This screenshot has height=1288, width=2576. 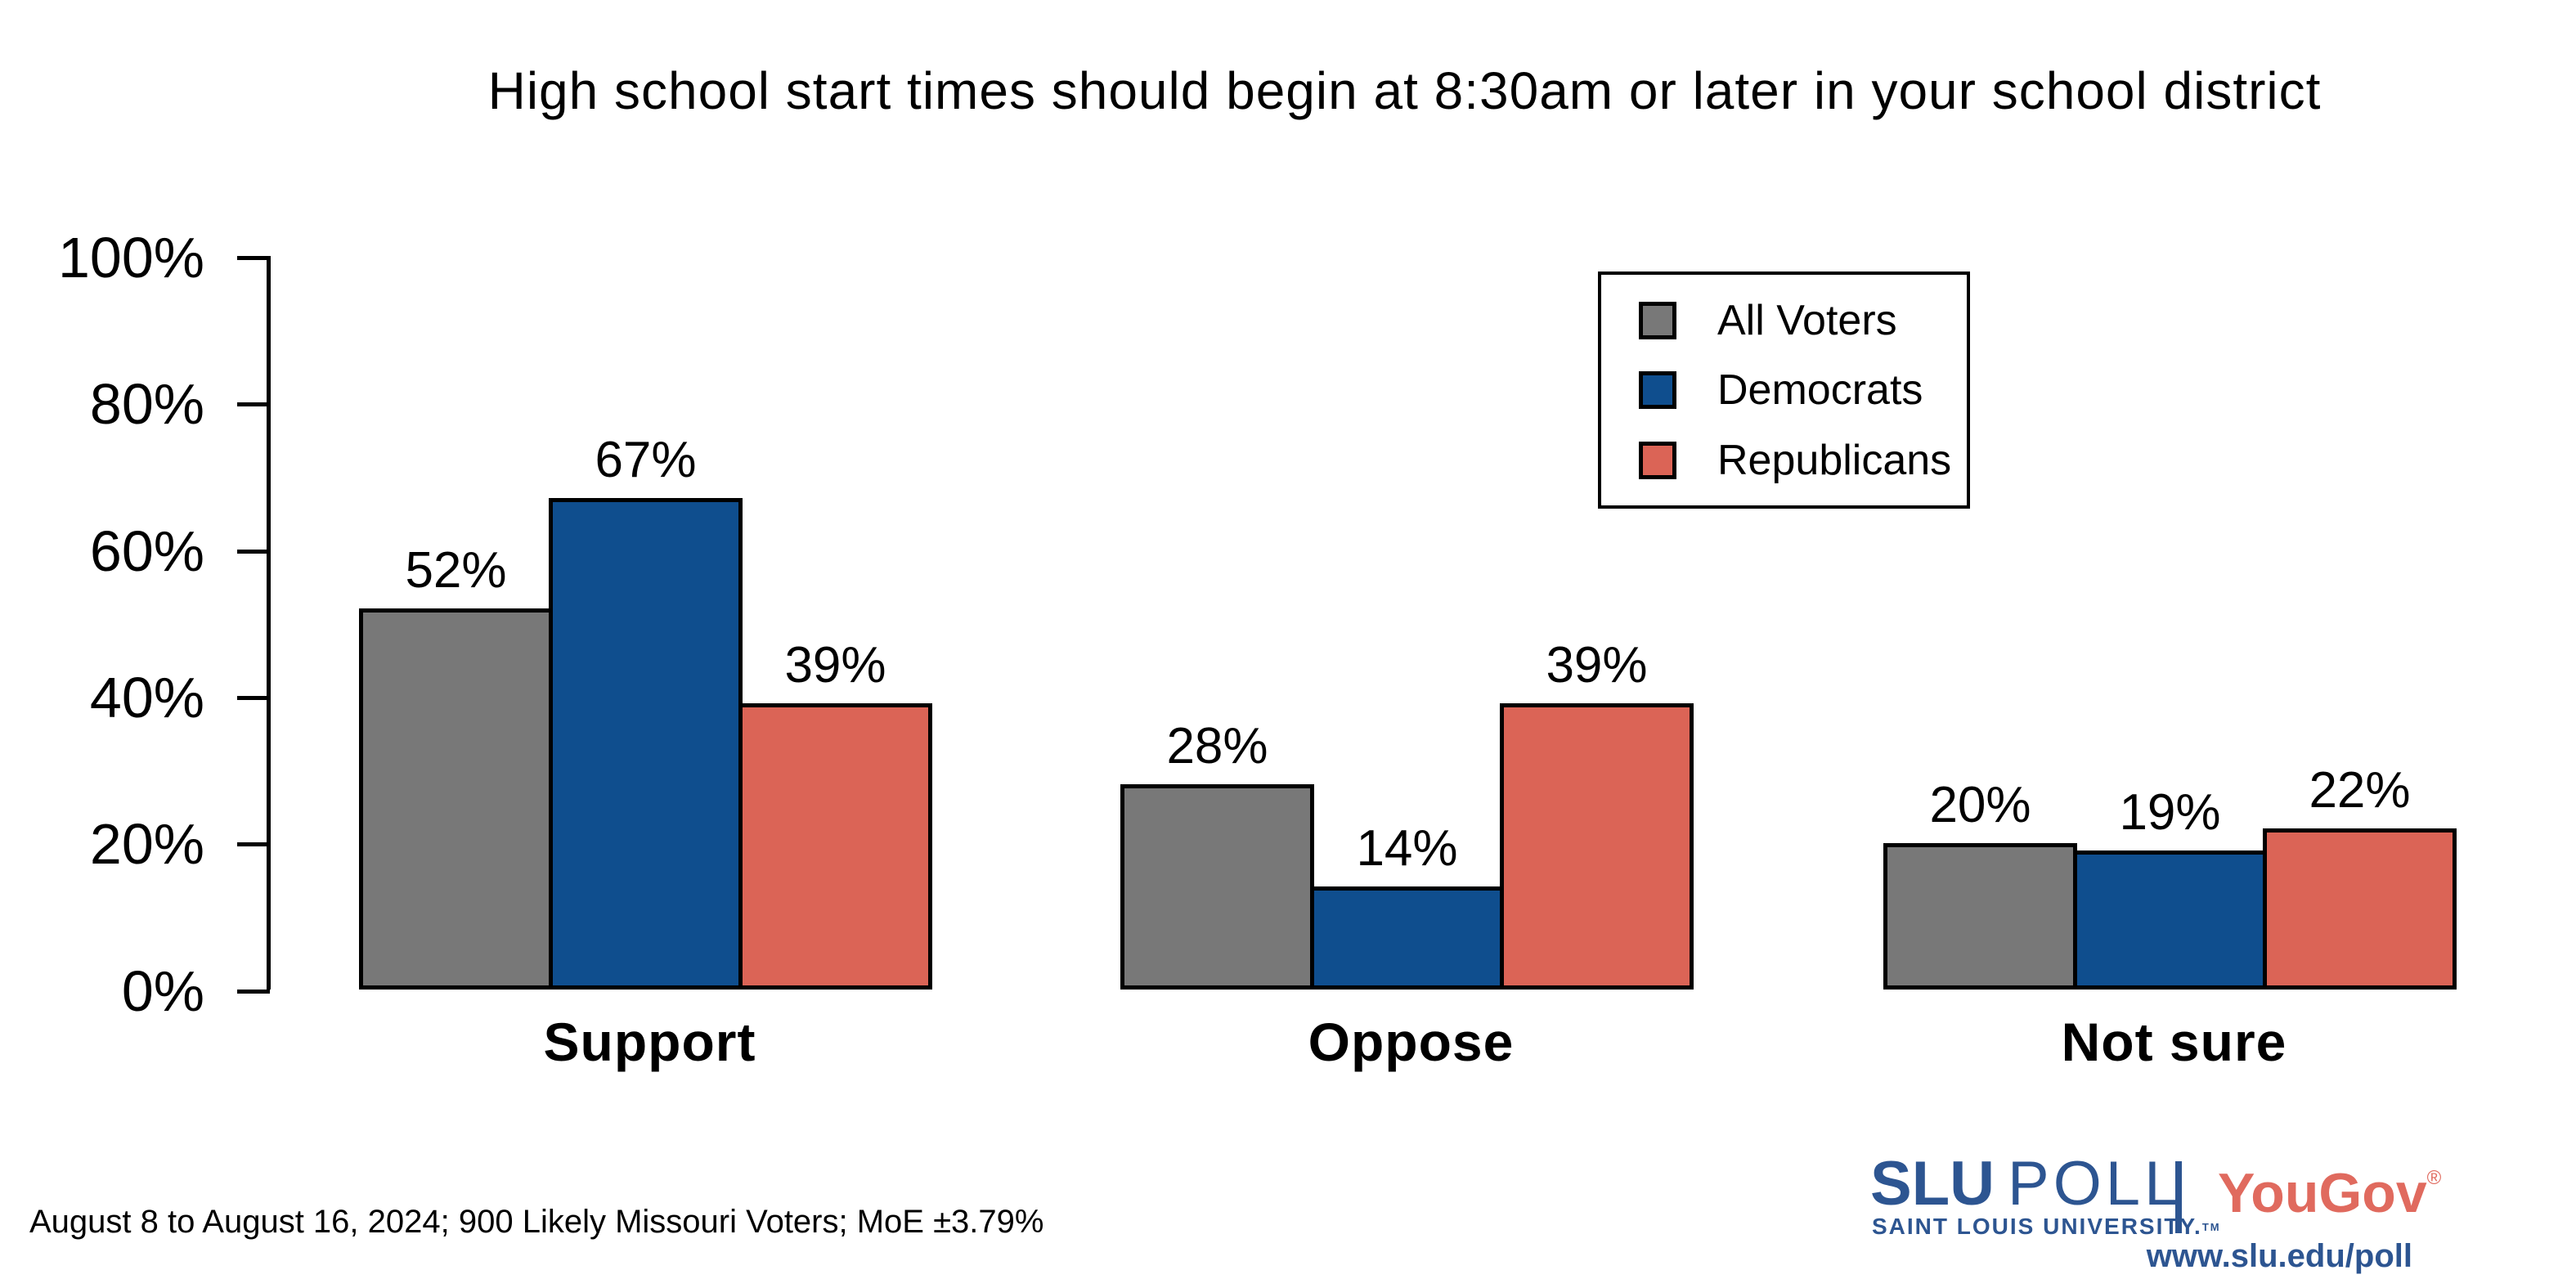 I want to click on slu-poll-logo: SLU POLL, so click(x=2027, y=1183).